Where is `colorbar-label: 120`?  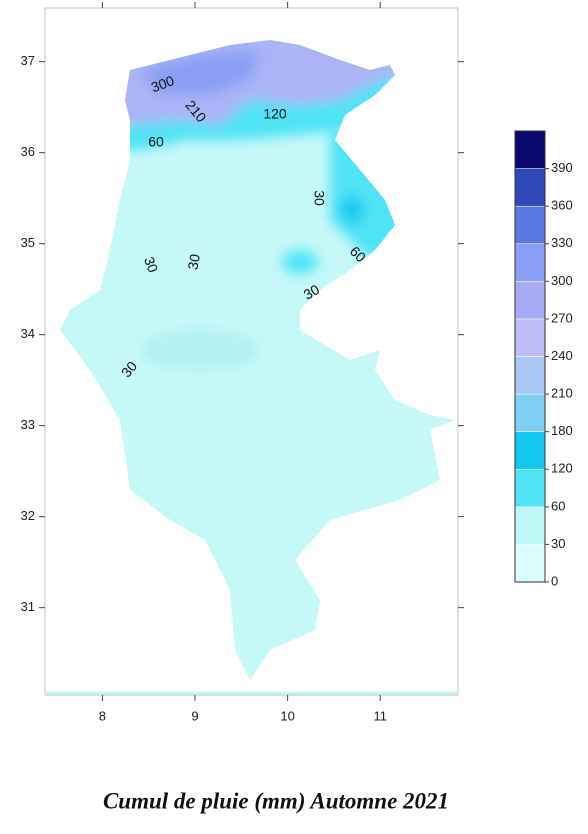
colorbar-label: 120 is located at coordinates (562, 468).